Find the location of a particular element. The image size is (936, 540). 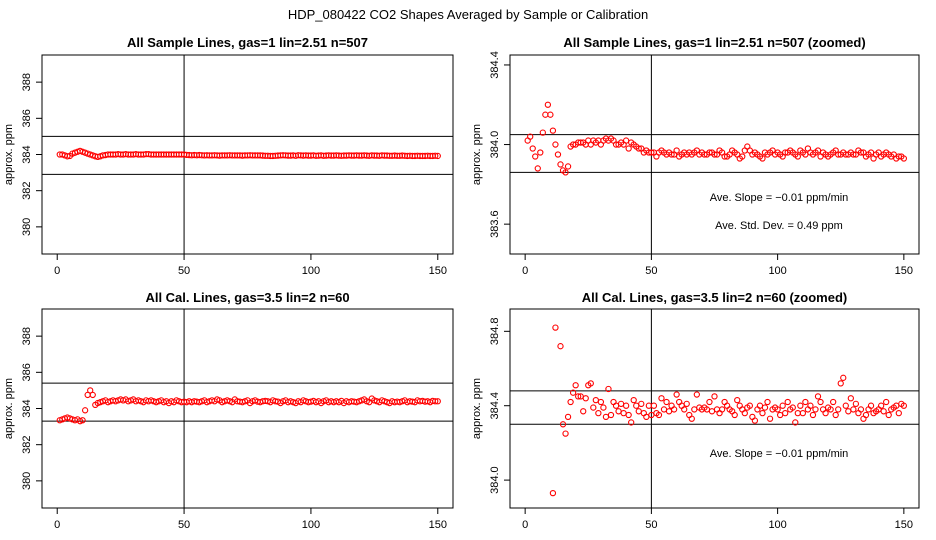

y-tick-label: 382 is located at coordinates (27, 445).